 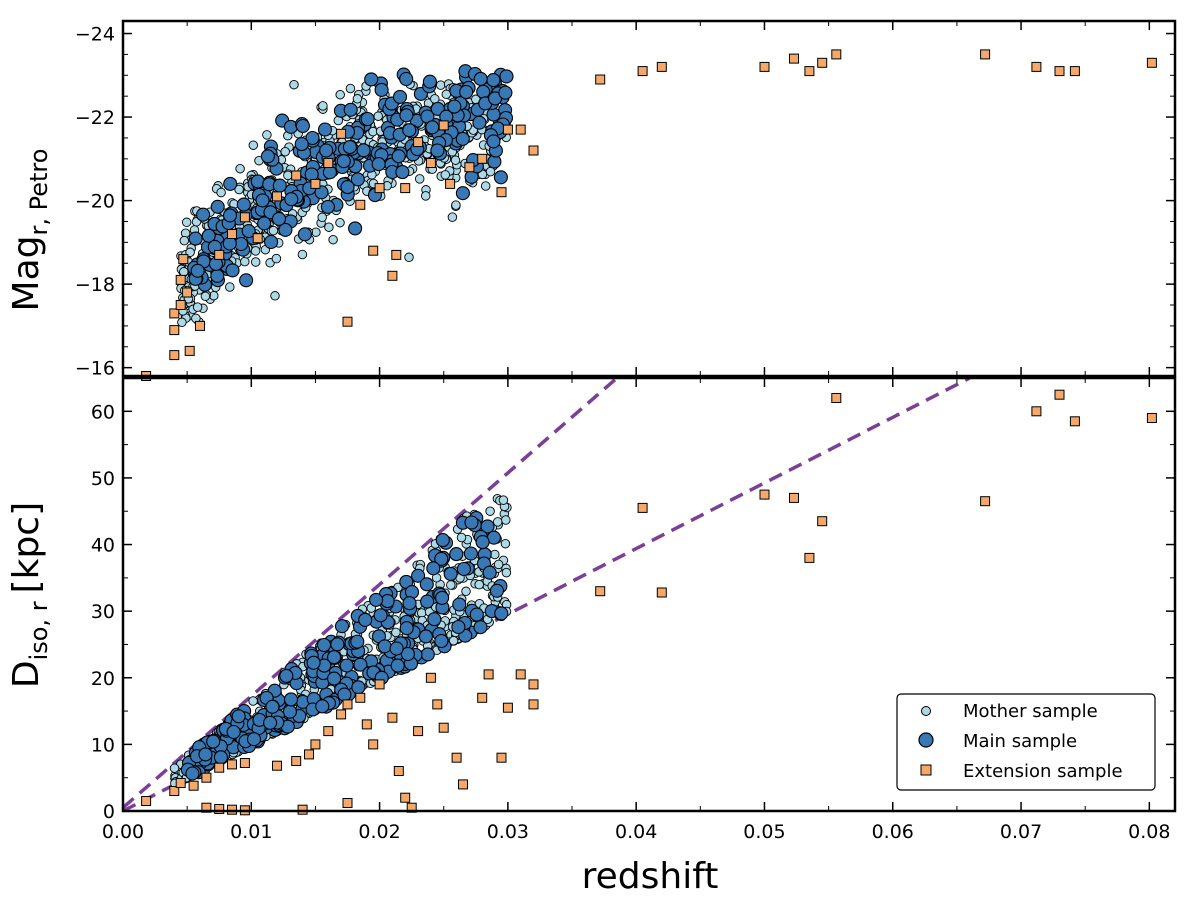 What do you see at coordinates (1030, 711) in the screenshot?
I see `legend-label-mother: Mother sample` at bounding box center [1030, 711].